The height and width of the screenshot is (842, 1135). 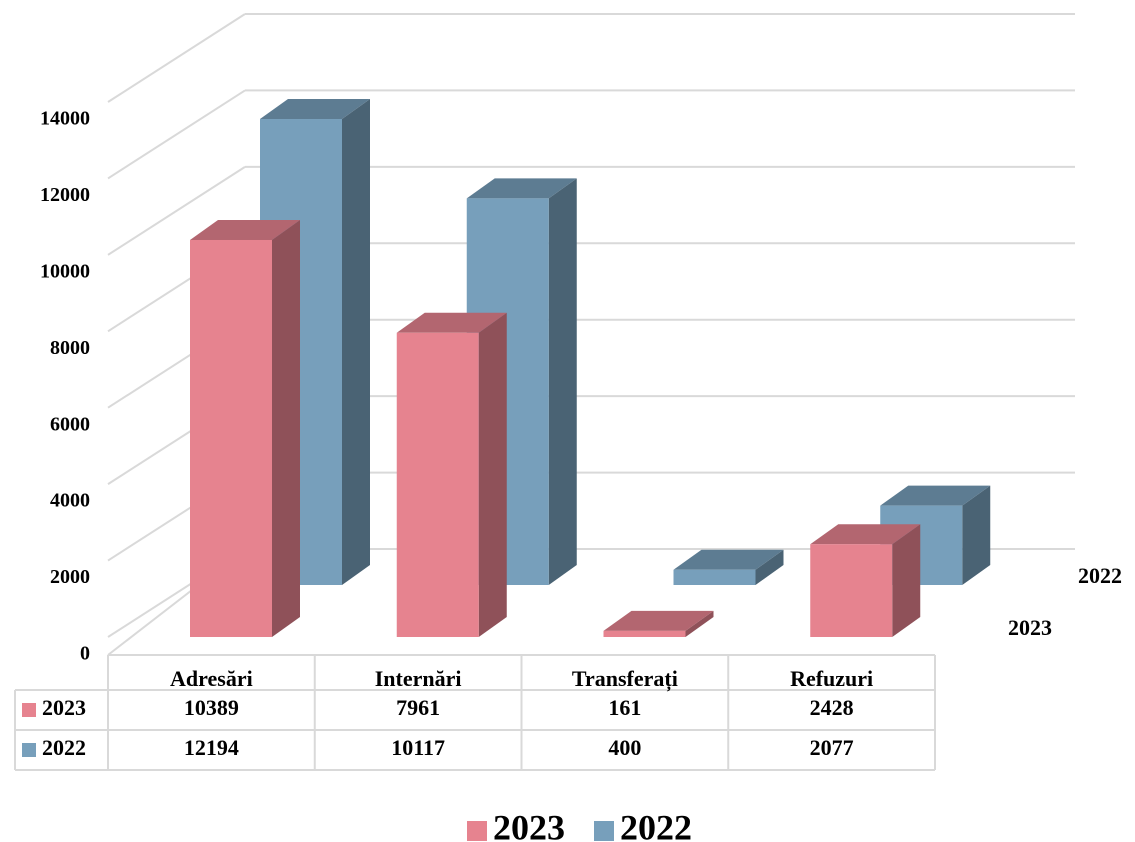 What do you see at coordinates (211, 747) in the screenshot?
I see `table-cell: 12194` at bounding box center [211, 747].